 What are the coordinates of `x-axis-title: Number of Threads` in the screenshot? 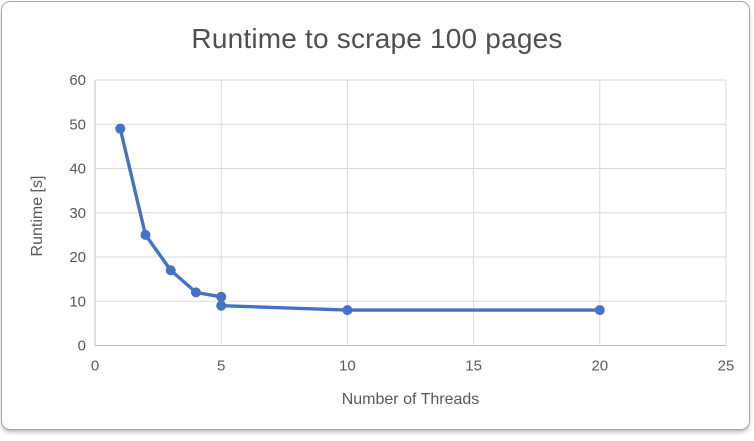 It's located at (410, 399).